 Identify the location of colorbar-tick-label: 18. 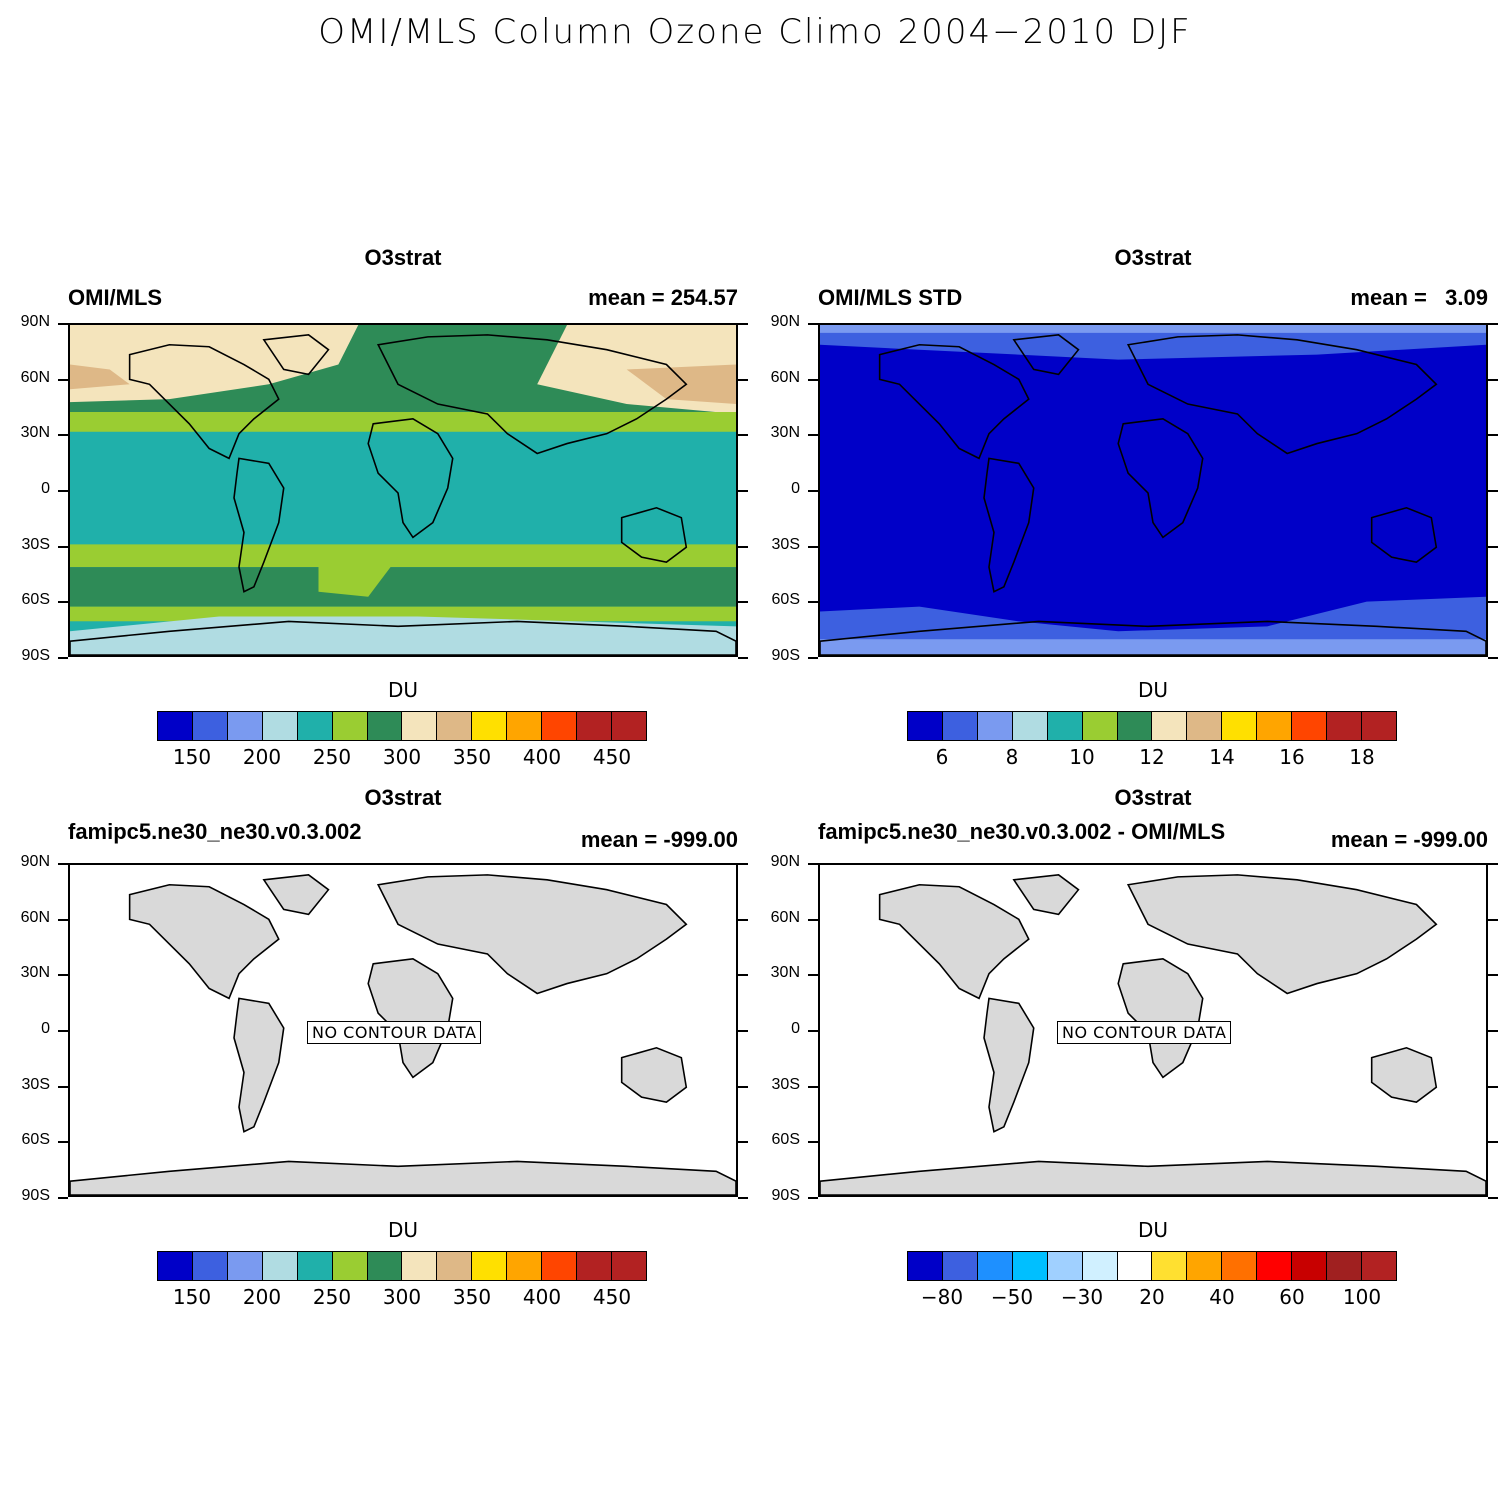
(1362, 757).